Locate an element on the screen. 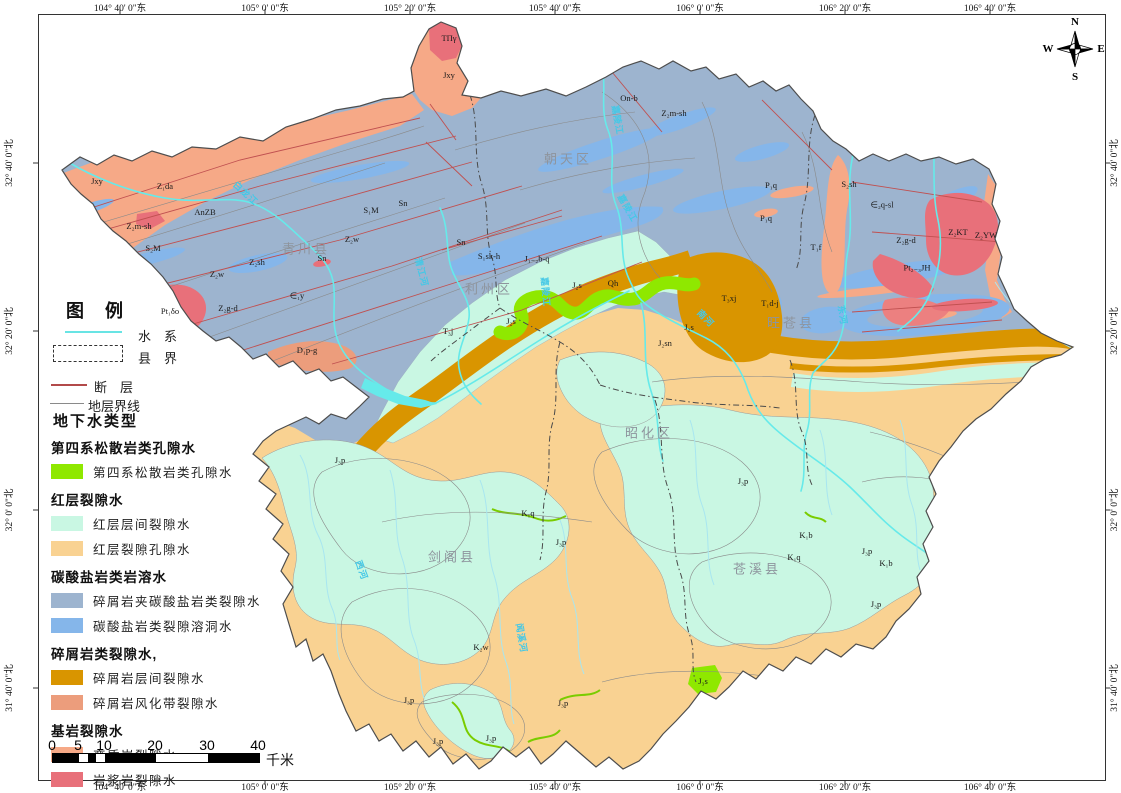 The width and height of the screenshot is (1121, 793). legend-group-header: 碎屑岩类裂隙水, is located at coordinates (104, 654).